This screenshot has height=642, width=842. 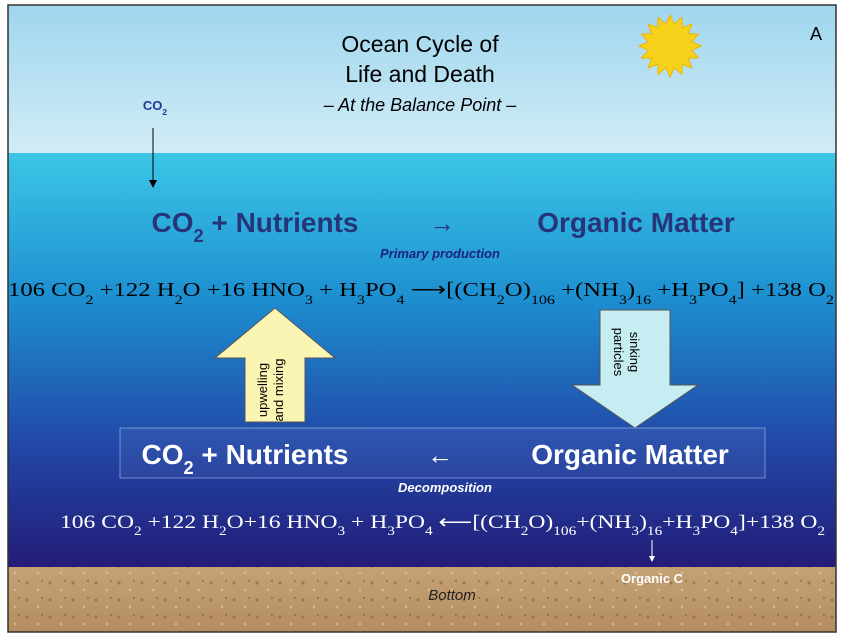 What do you see at coordinates (262, 390) in the screenshot?
I see `transport-label: upwelling` at bounding box center [262, 390].